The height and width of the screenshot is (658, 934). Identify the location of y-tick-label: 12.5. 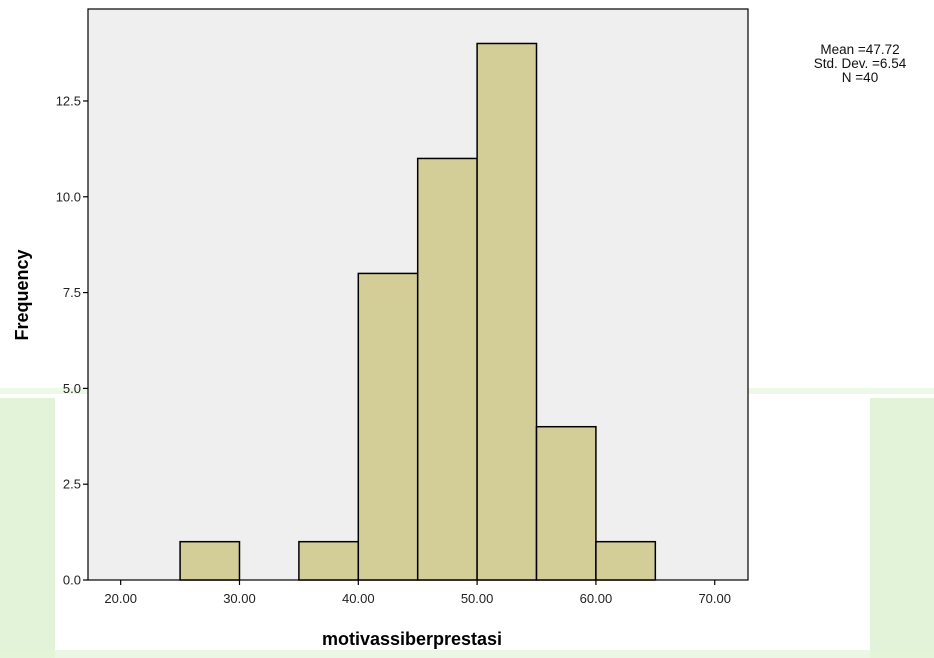
(68, 100).